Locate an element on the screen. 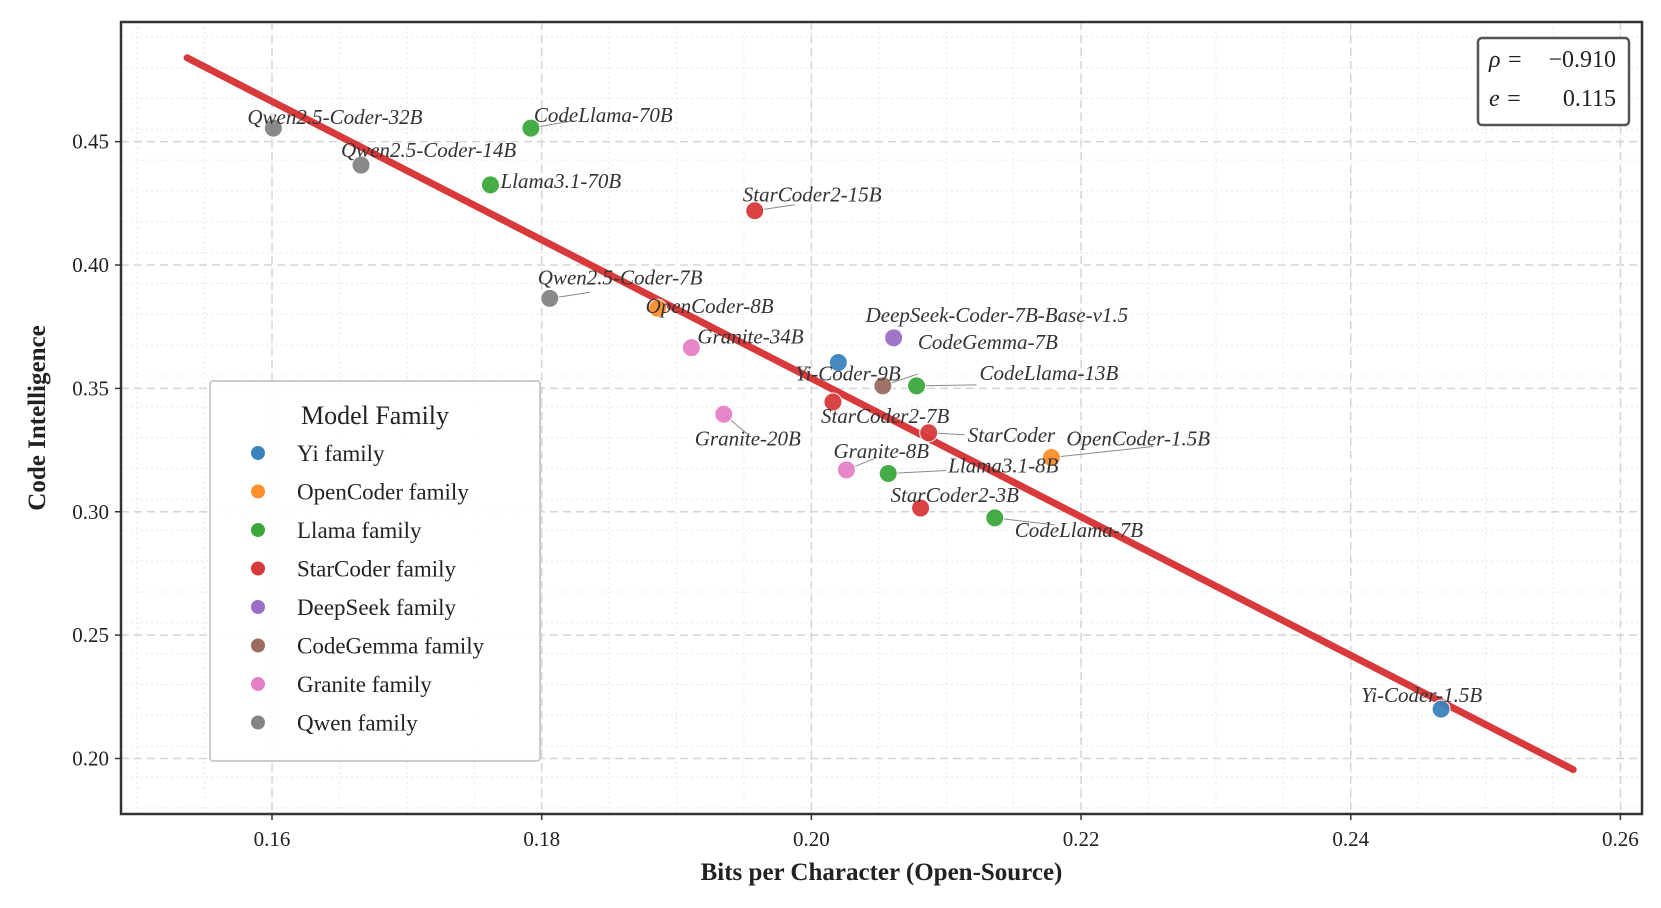  e-value: 0.115 is located at coordinates (1589, 99).